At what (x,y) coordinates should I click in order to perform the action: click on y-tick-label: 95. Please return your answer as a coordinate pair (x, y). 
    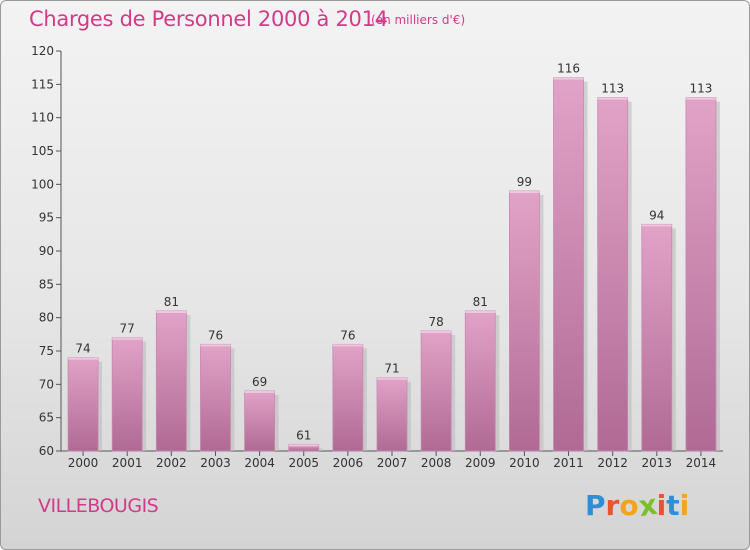
    Looking at the image, I should click on (46, 218).